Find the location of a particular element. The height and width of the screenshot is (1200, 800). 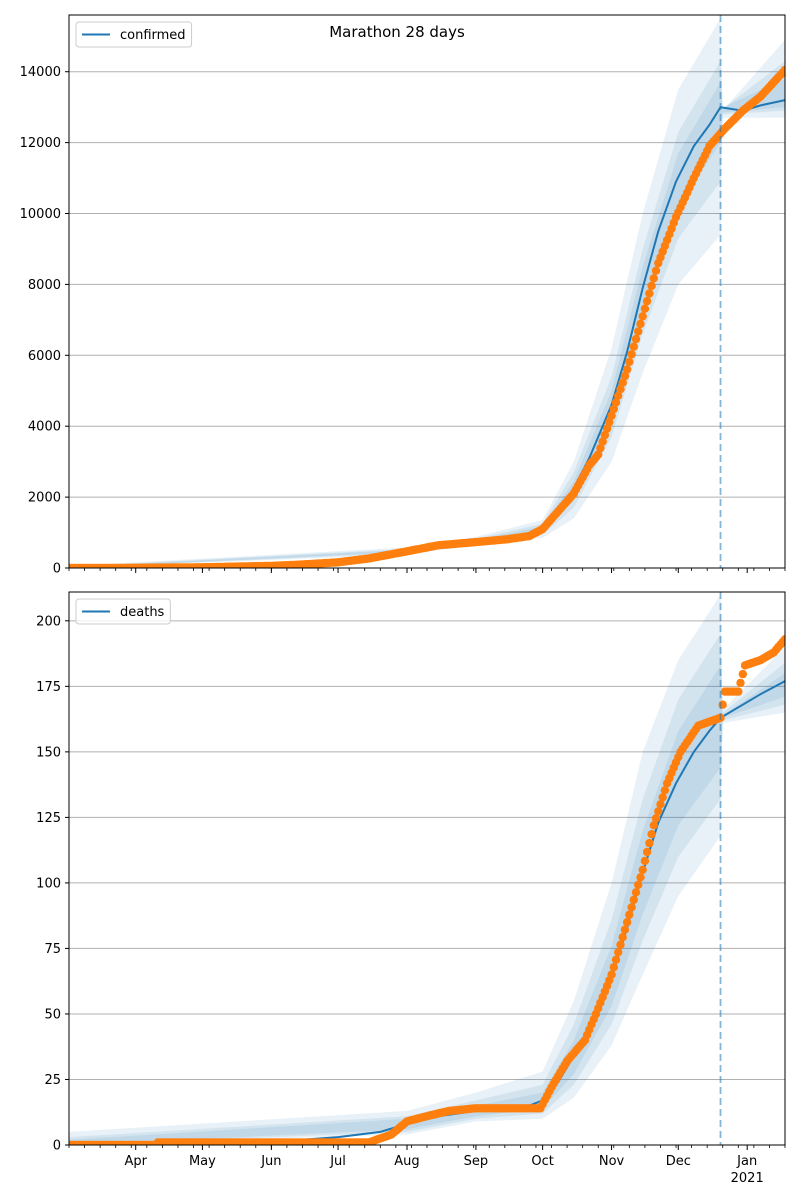

x-tick-label: Jun is located at coordinates (270, 1161).